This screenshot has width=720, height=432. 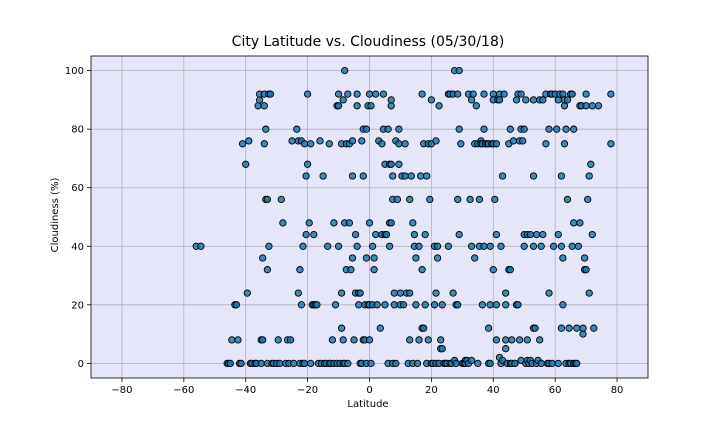 What do you see at coordinates (493, 390) in the screenshot?
I see `x-tick-label: 40` at bounding box center [493, 390].